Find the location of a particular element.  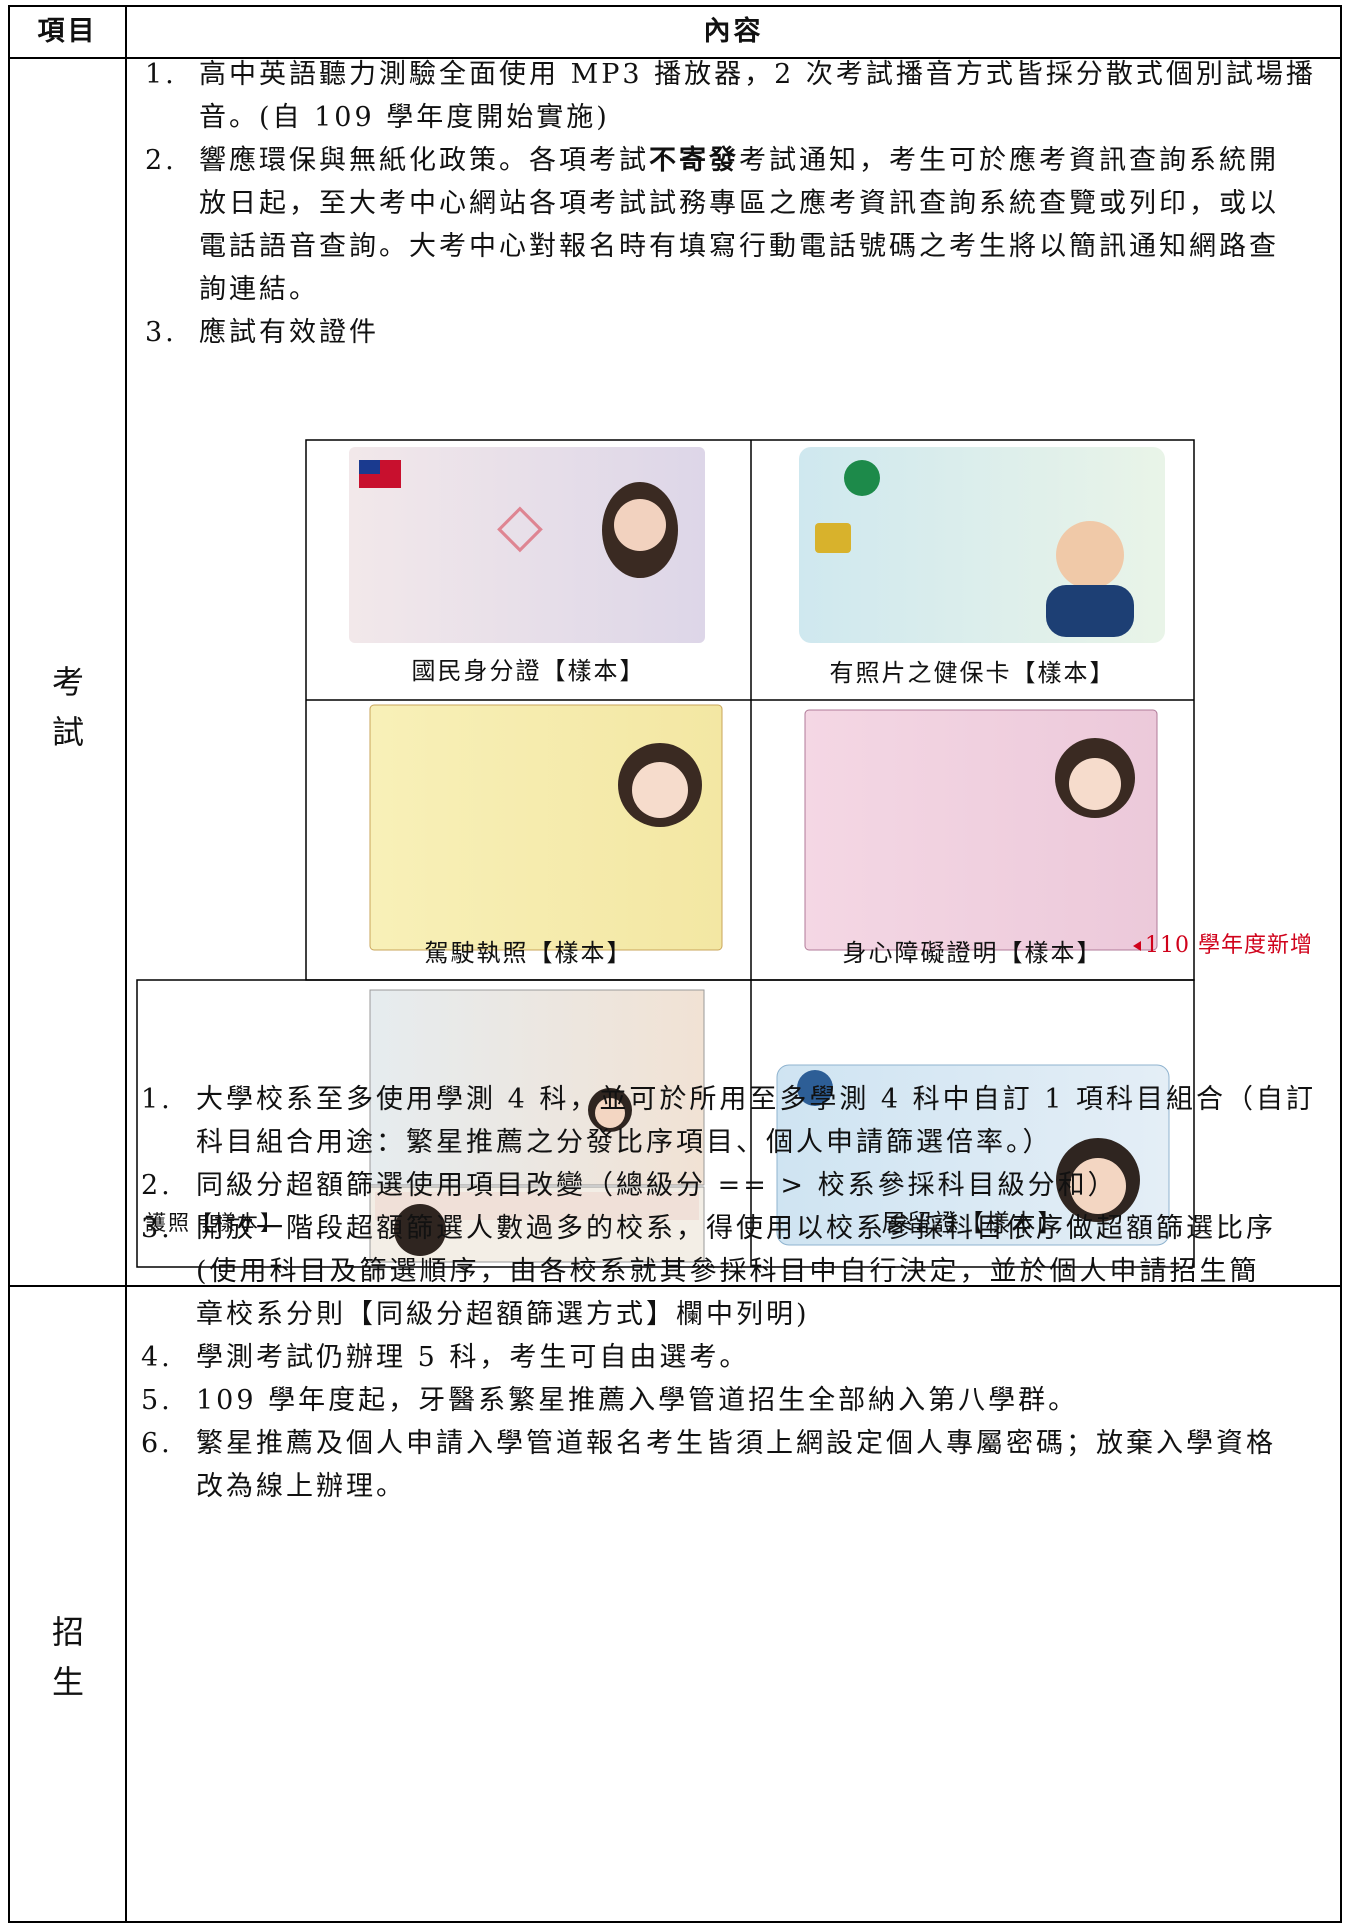

text-segment: 改為線上辦理。 is located at coordinates (301, 1486).